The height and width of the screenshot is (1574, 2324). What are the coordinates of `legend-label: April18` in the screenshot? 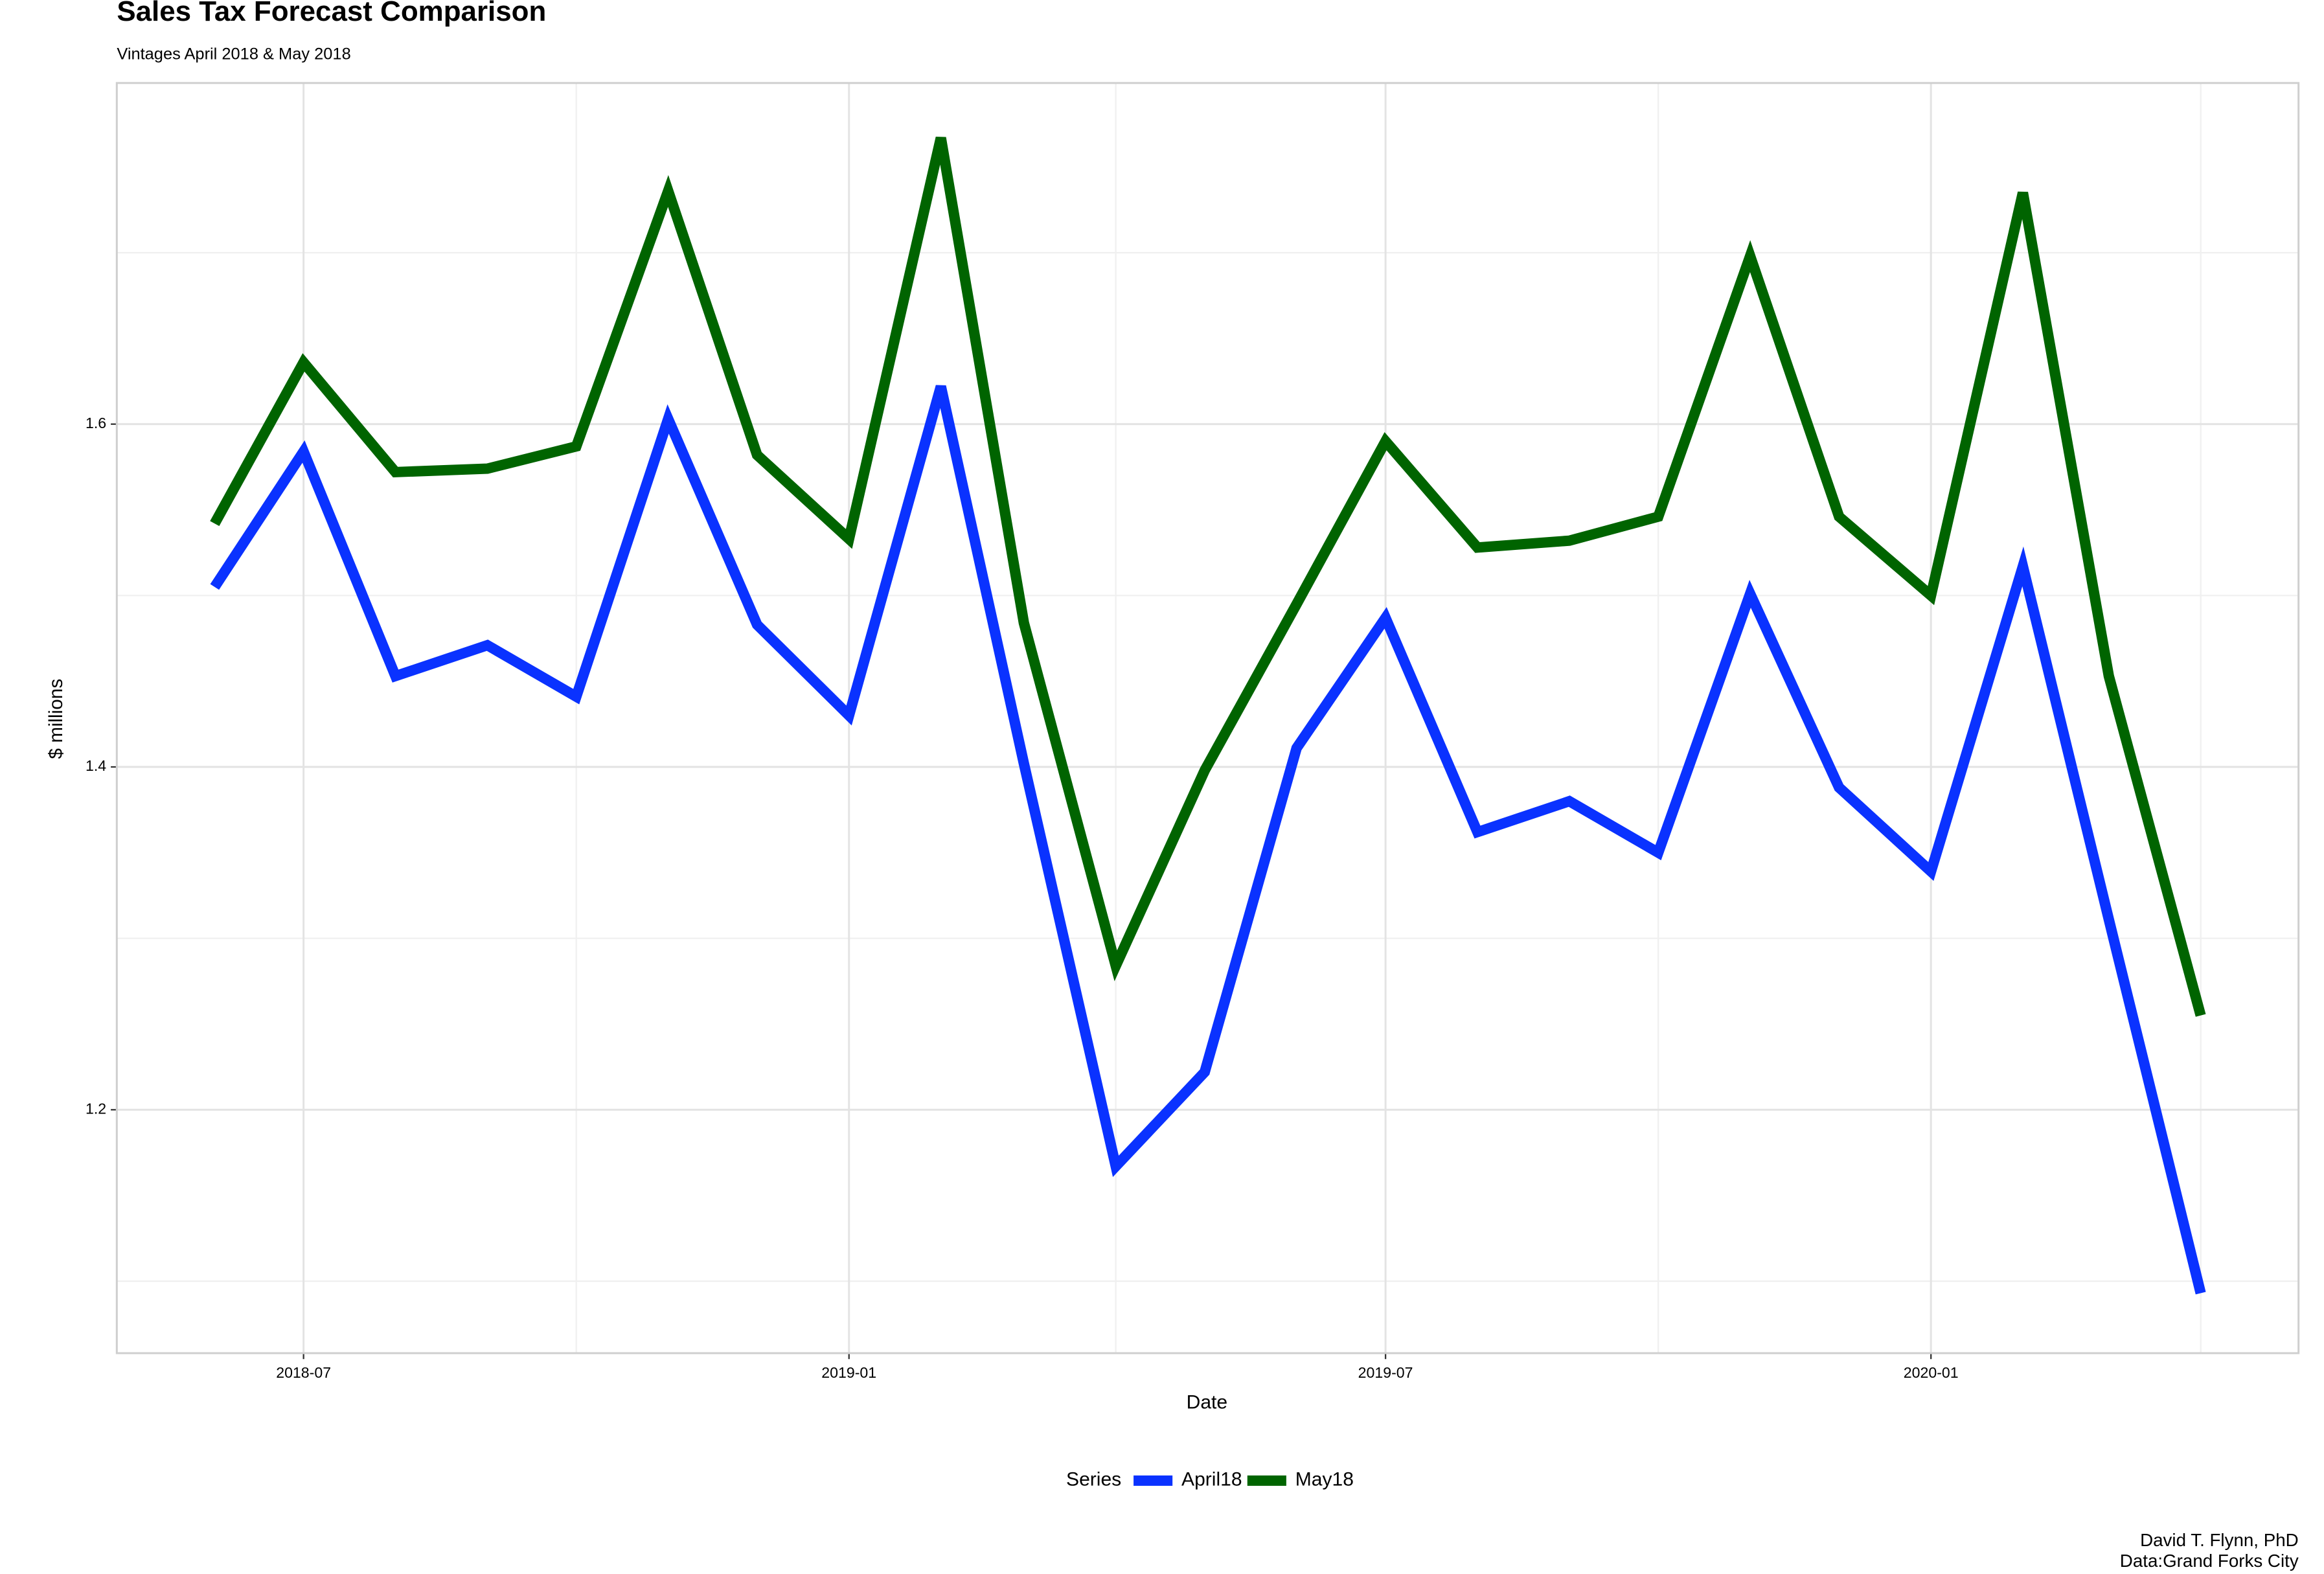 It's located at (1211, 1479).